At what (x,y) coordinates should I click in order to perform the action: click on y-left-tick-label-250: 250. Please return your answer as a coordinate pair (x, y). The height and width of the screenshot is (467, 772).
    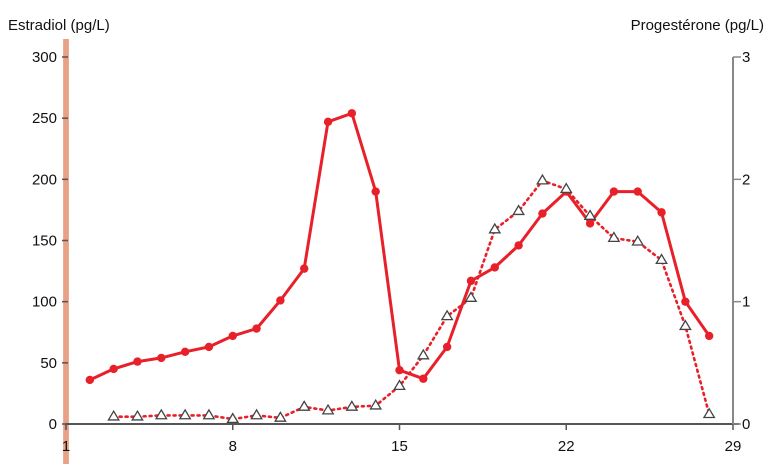
    Looking at the image, I should click on (44, 118).